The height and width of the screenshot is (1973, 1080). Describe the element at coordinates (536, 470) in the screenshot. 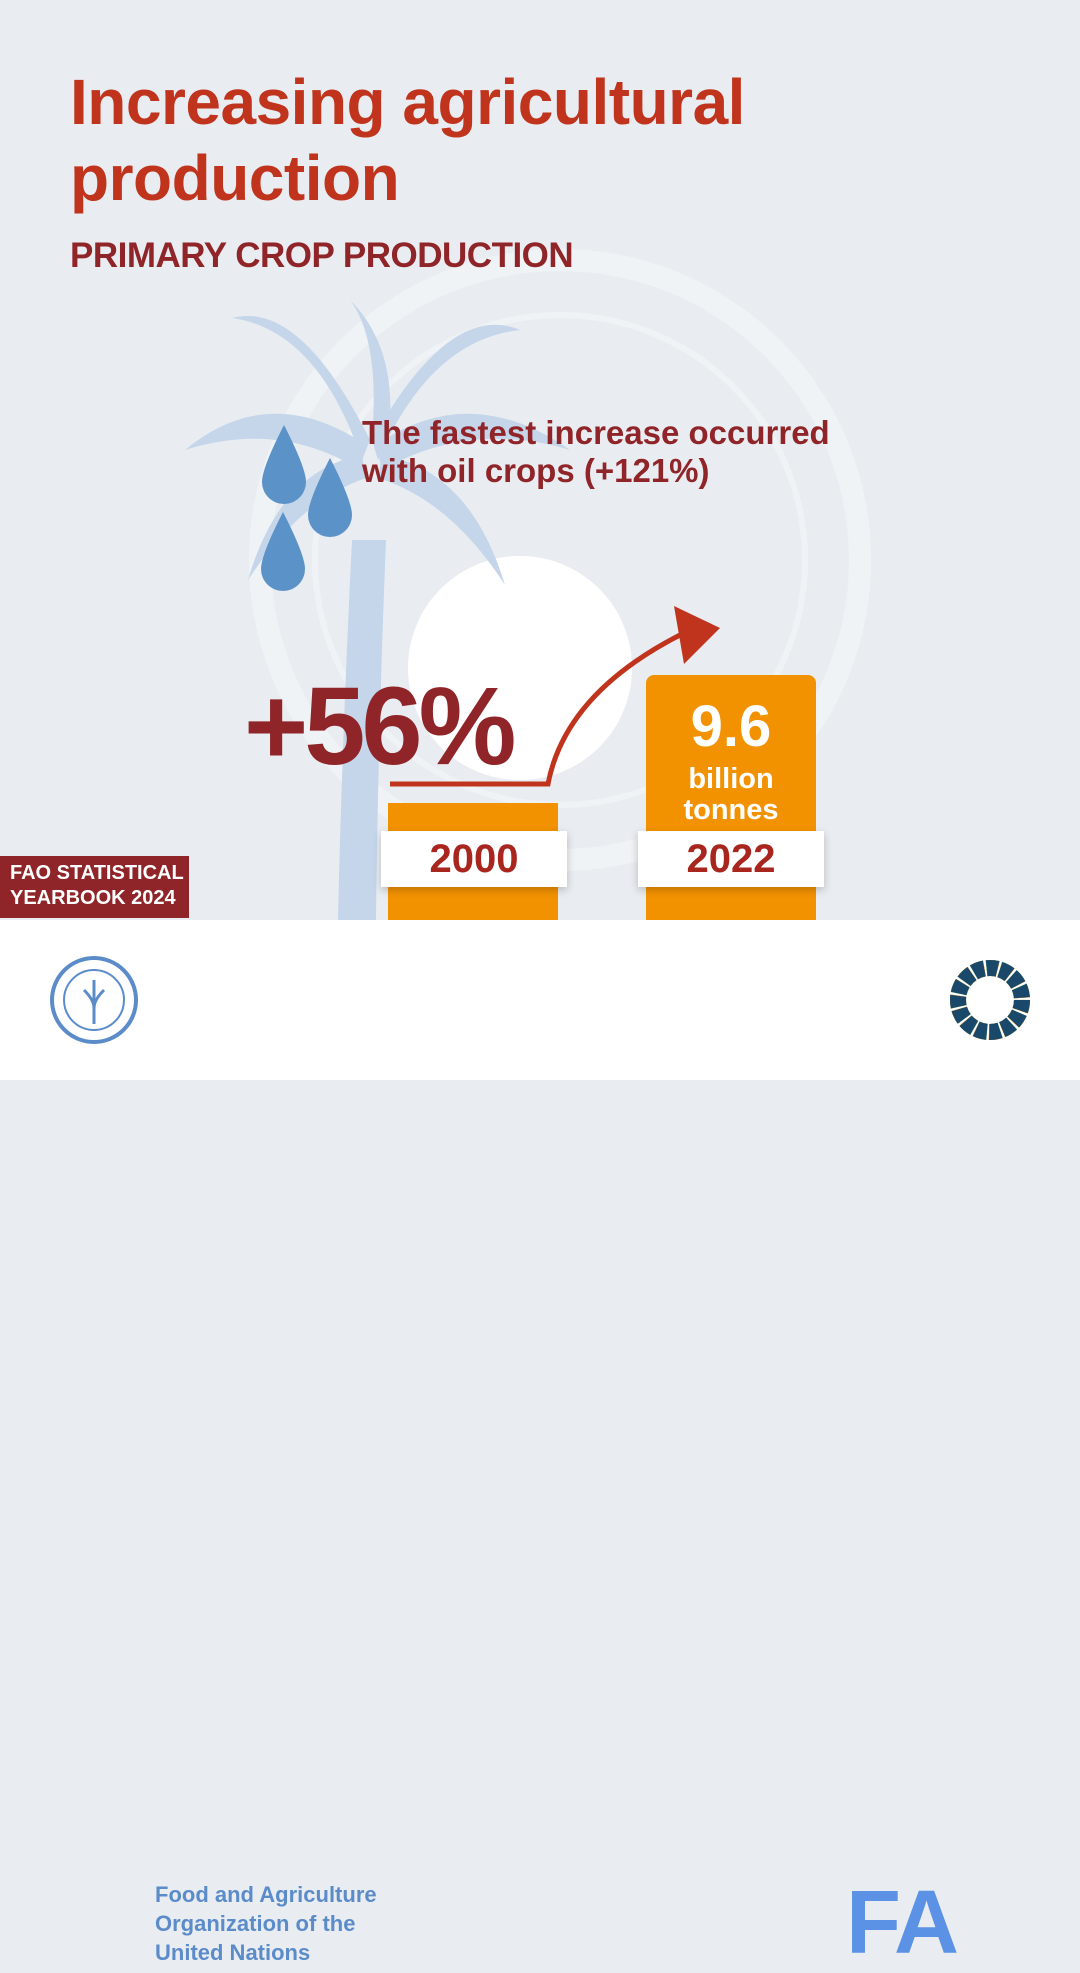

I see `callout-line-2: with oil crops (+121%)` at that location.